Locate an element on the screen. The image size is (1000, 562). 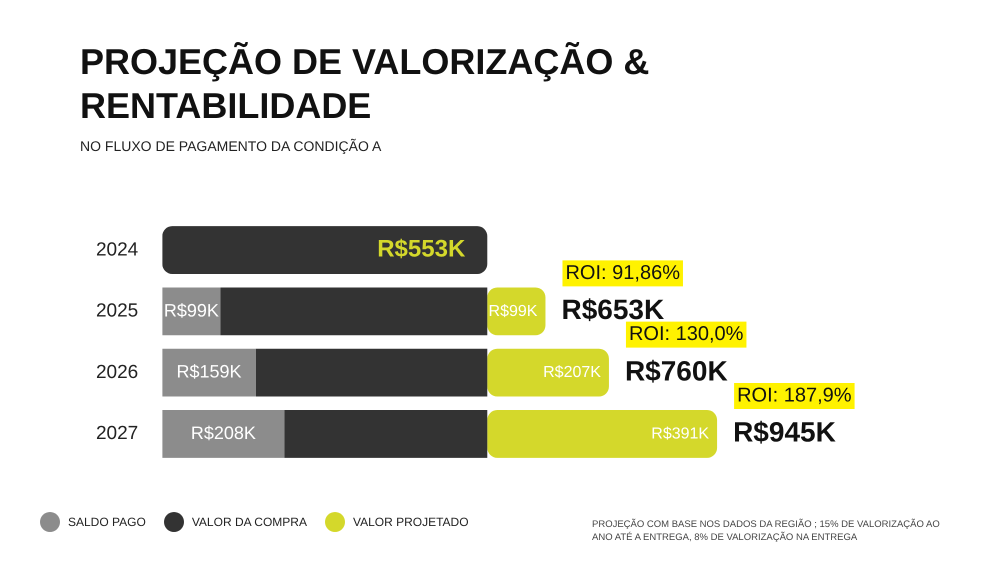
legend-label: SALDO PAGO is located at coordinates (107, 522).